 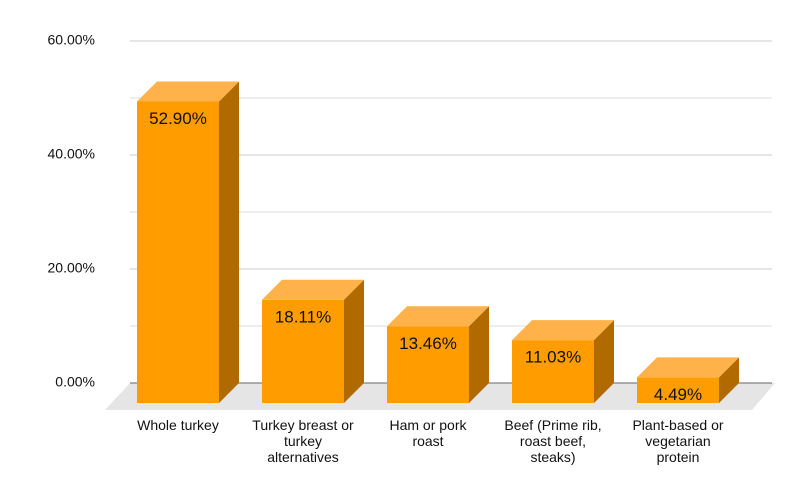 I want to click on y-tick-label: 0.00%, so click(x=75, y=382).